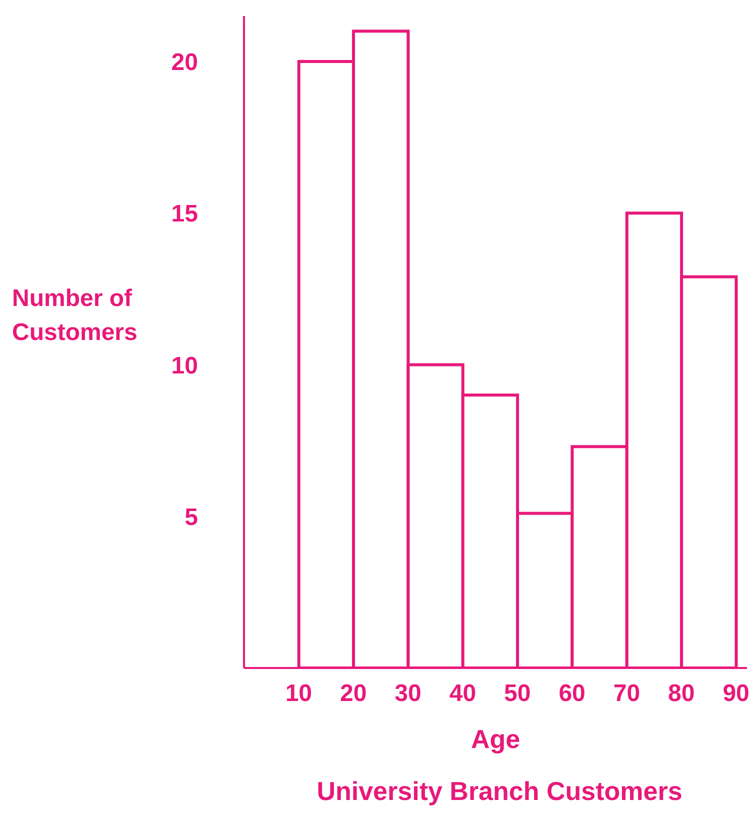 The image size is (755, 824). I want to click on text: University Branch Customers, so click(500, 791).